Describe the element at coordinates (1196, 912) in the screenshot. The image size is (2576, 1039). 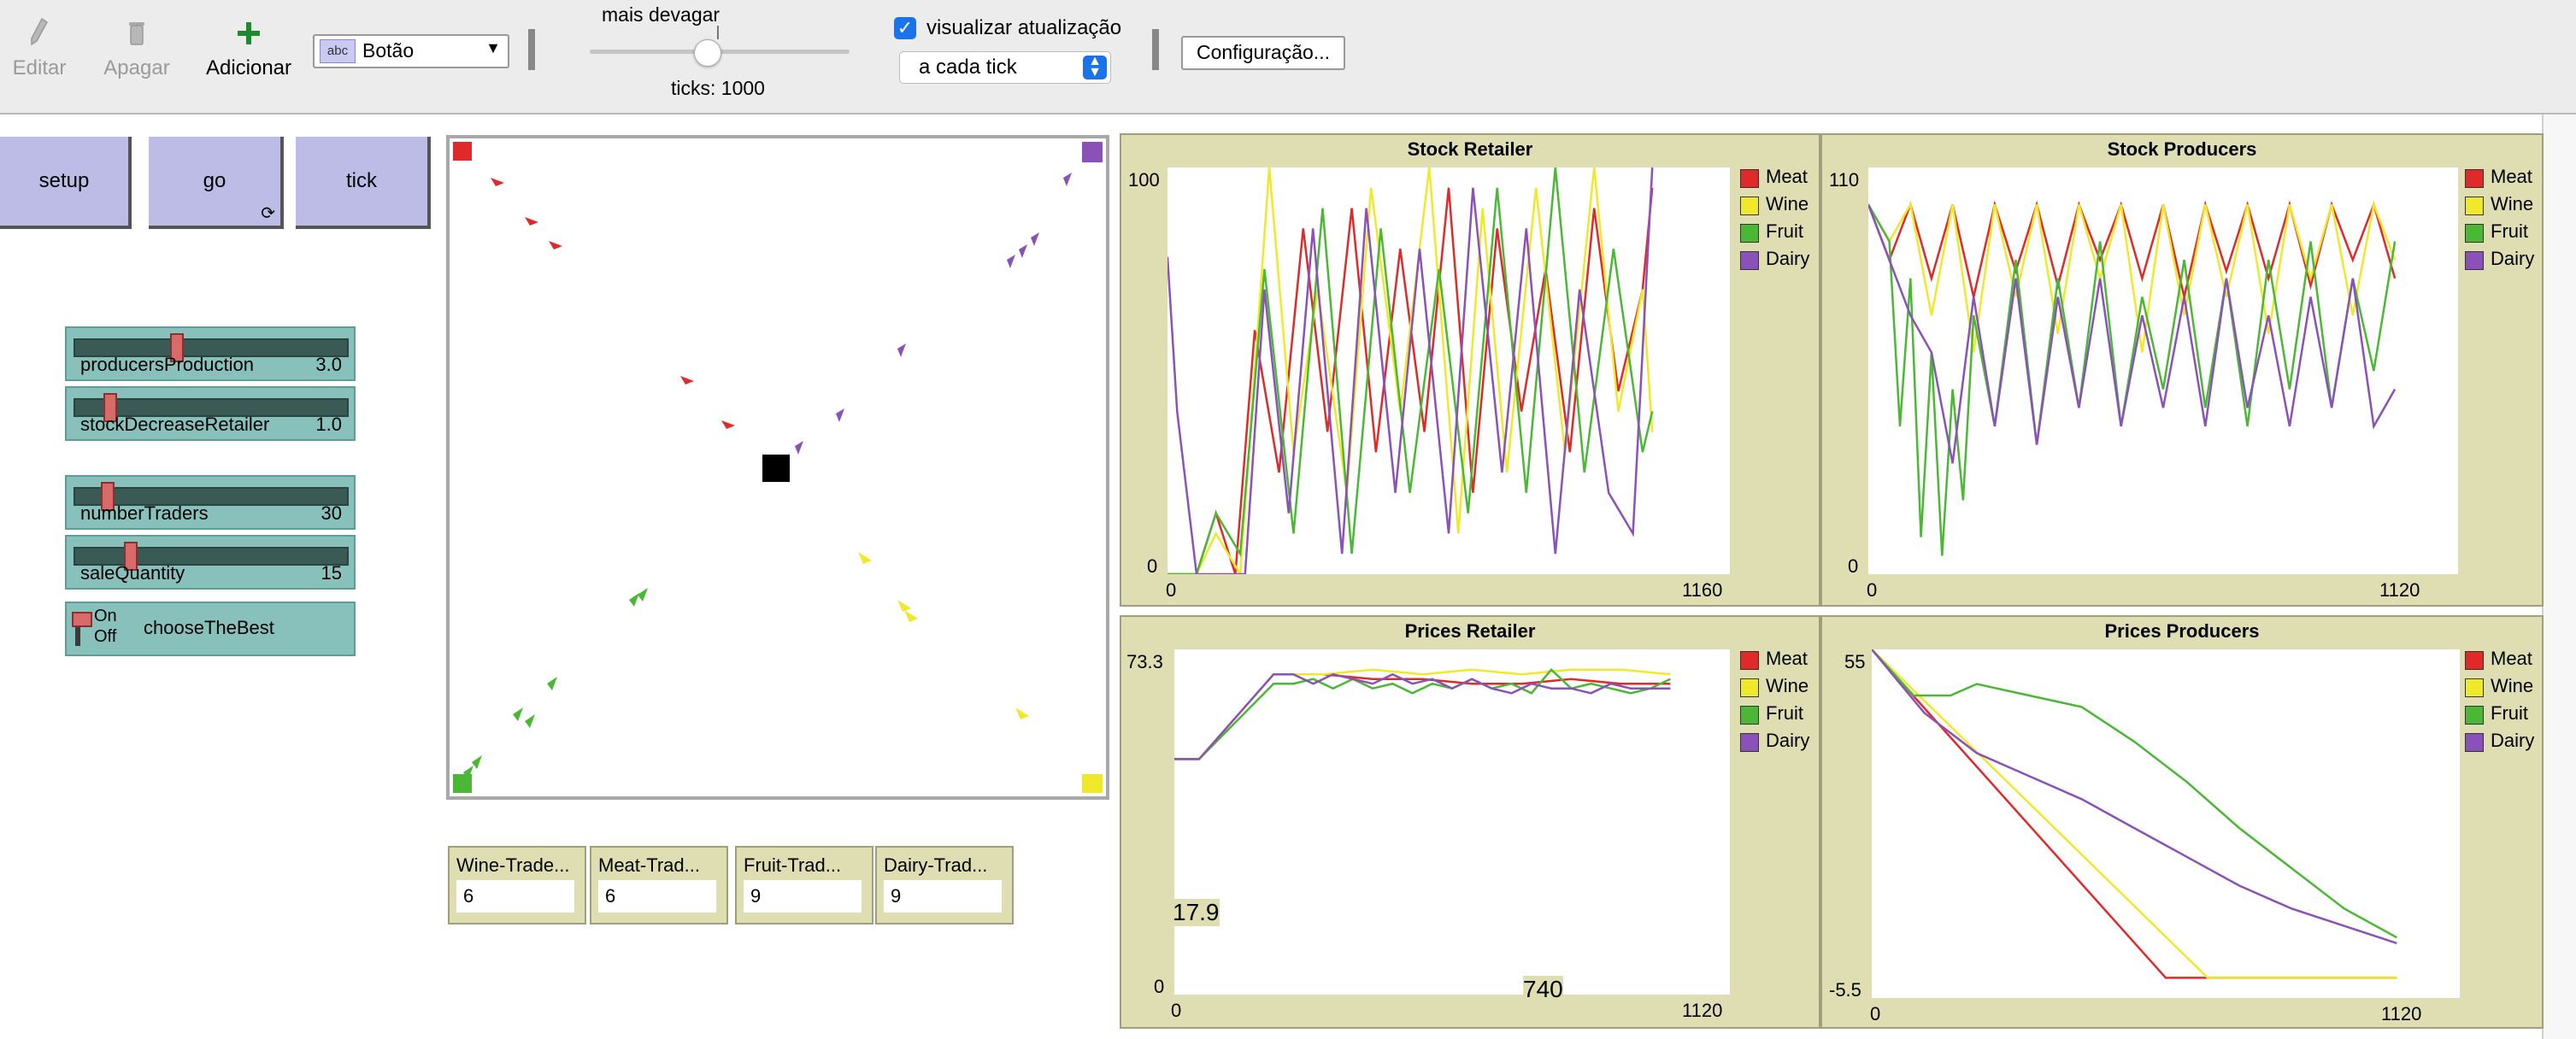
I see `pen-readout-y: 17.9` at that location.